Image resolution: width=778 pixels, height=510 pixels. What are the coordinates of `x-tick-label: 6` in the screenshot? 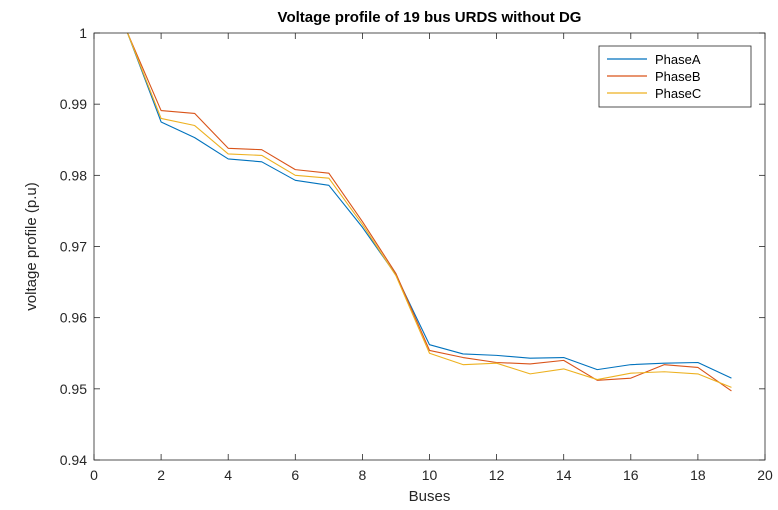 It's located at (295, 475).